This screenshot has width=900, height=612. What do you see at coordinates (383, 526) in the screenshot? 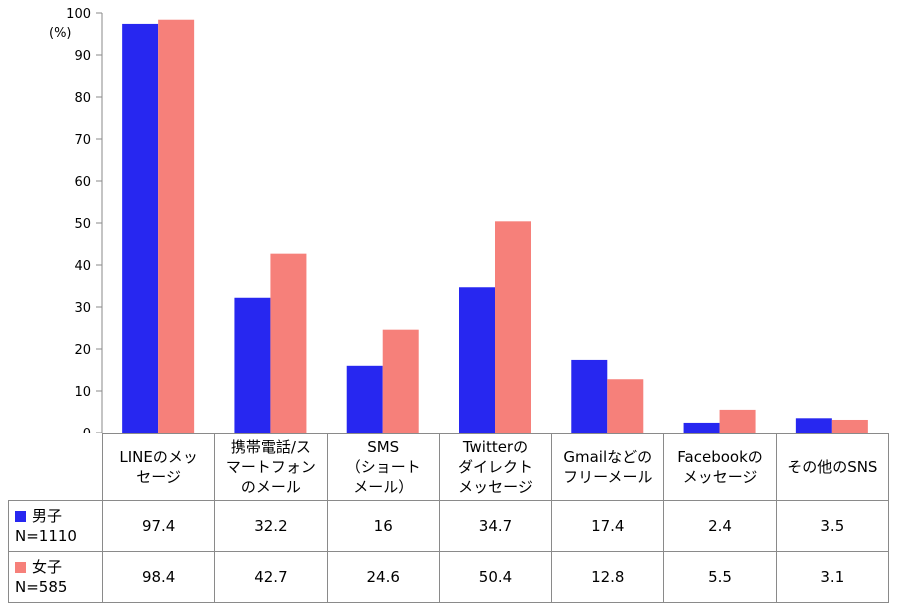
I see `table-cell-value: 16` at bounding box center [383, 526].